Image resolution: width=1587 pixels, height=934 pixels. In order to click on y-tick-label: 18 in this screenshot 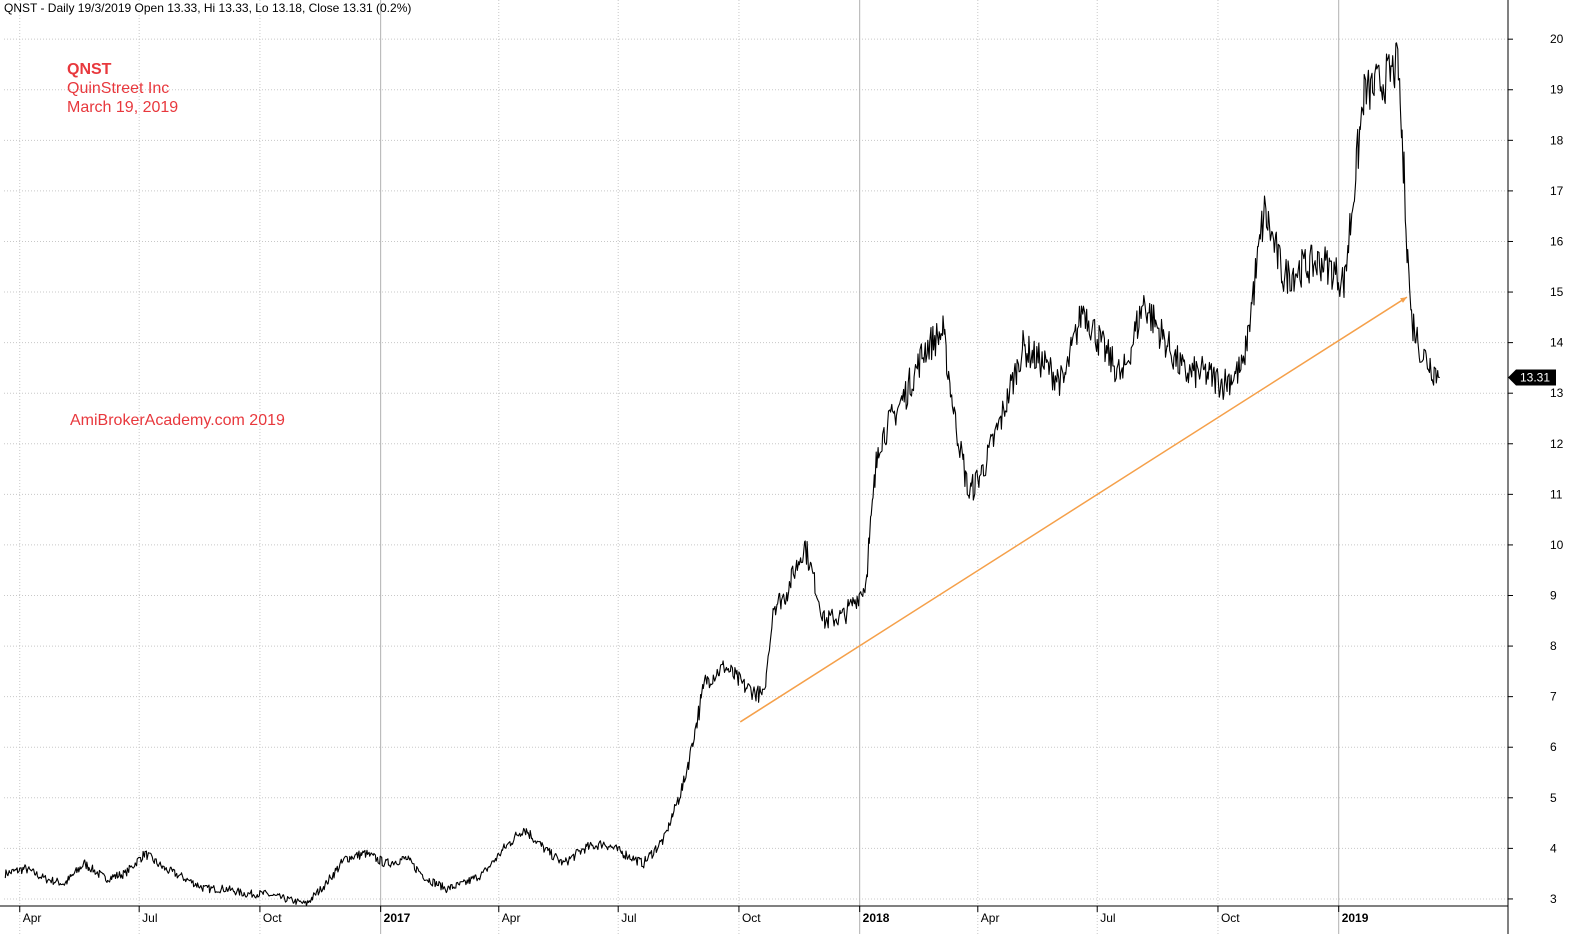, I will do `click(1557, 140)`.